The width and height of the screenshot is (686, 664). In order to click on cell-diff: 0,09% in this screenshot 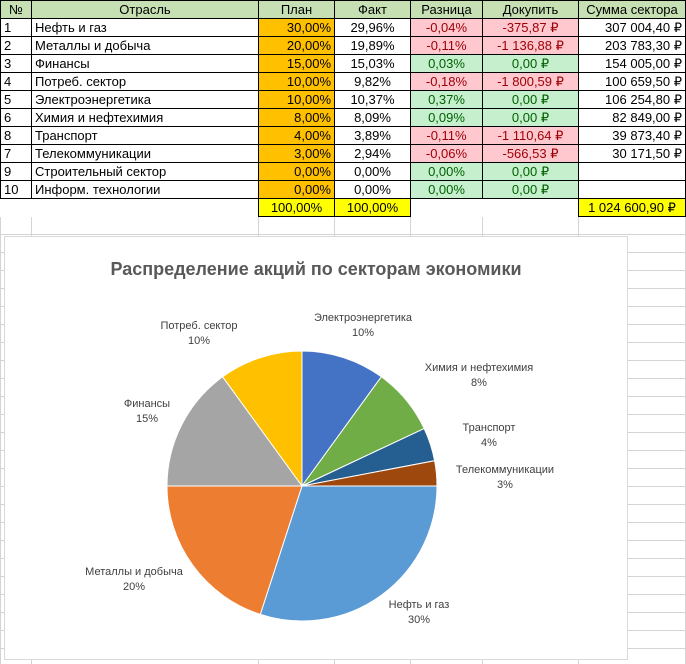, I will do `click(446, 117)`.